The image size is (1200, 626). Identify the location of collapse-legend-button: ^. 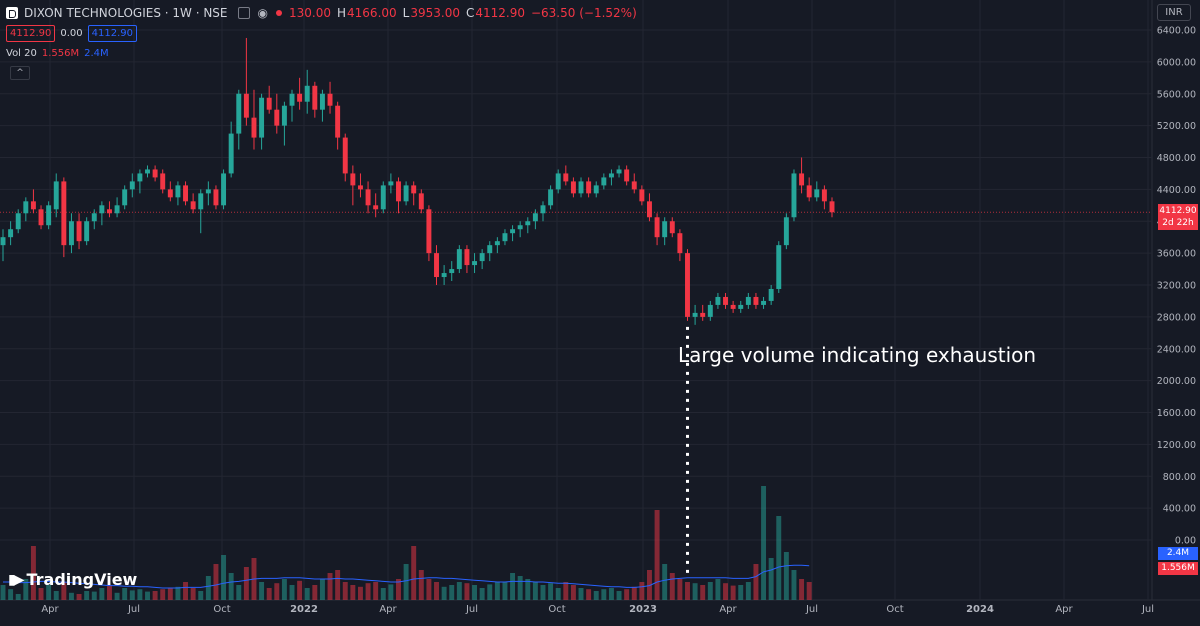
(20, 73).